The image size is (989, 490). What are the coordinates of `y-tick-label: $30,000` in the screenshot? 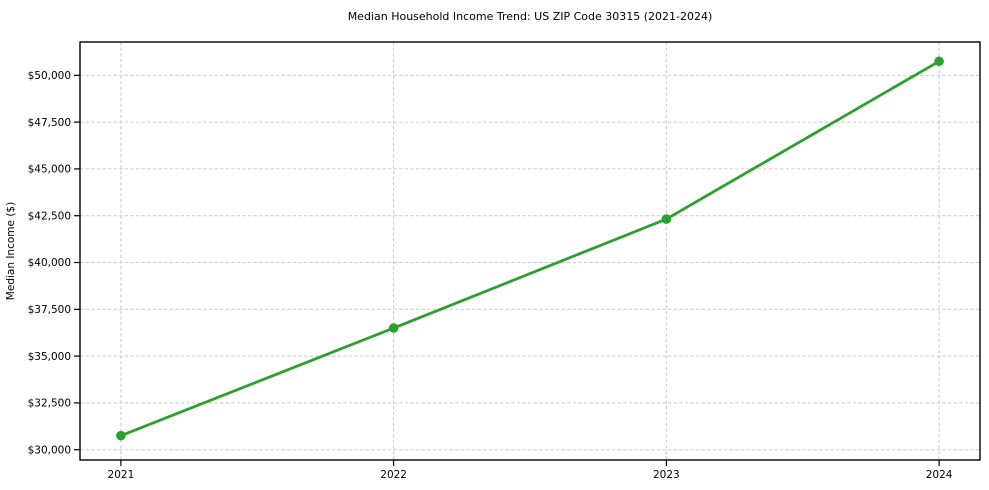 It's located at (49, 450).